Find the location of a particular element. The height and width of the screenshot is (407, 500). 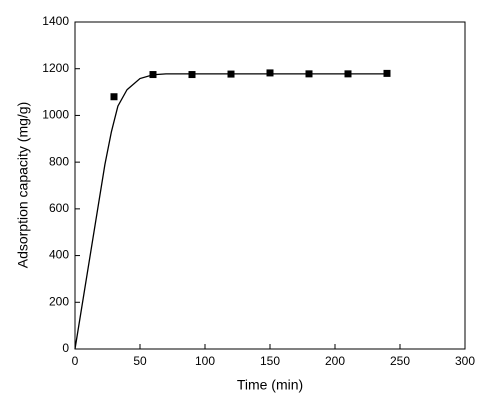

x-tick-label: 100 is located at coordinates (205, 361).